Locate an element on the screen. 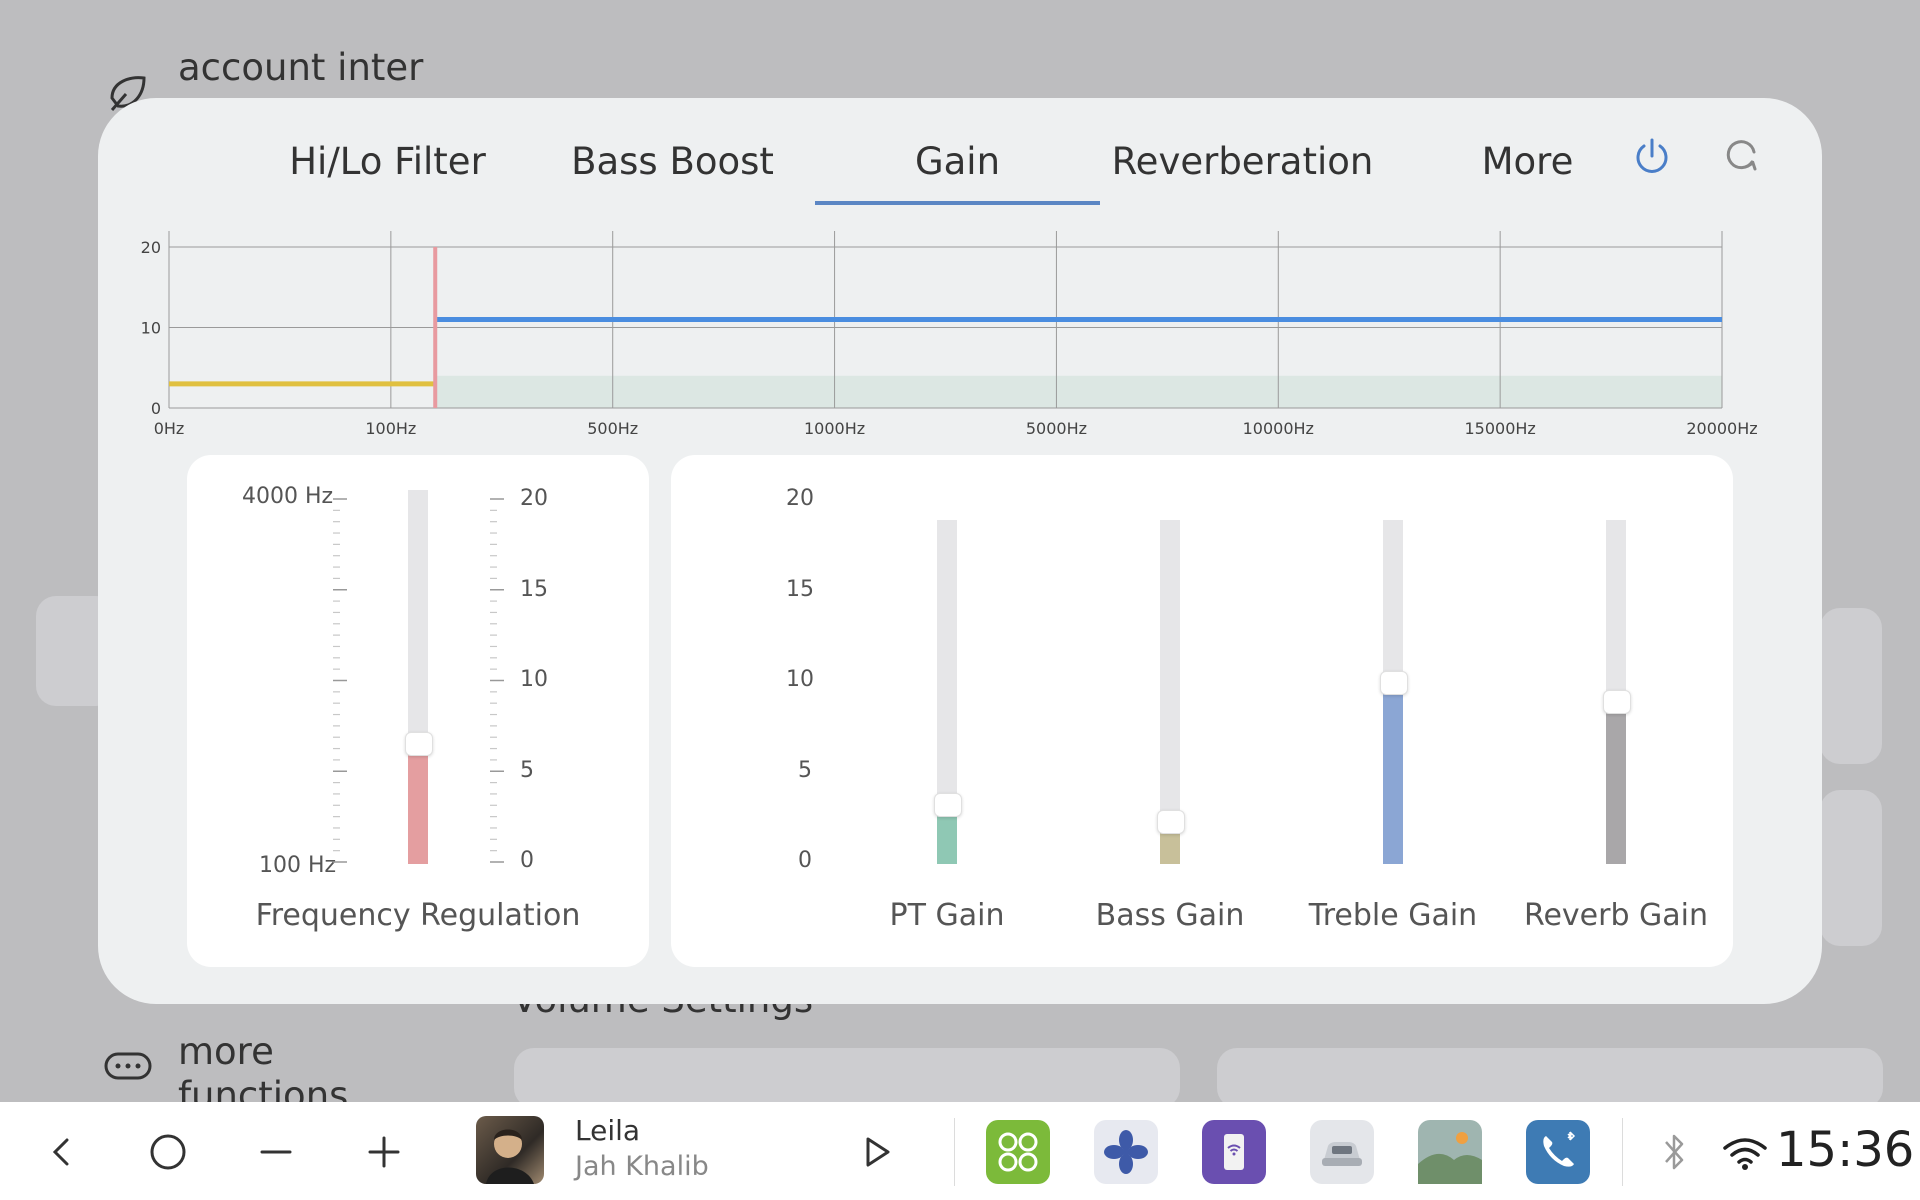 The width and height of the screenshot is (1920, 1200). gain-scale-label: 5 is located at coordinates (805, 770).